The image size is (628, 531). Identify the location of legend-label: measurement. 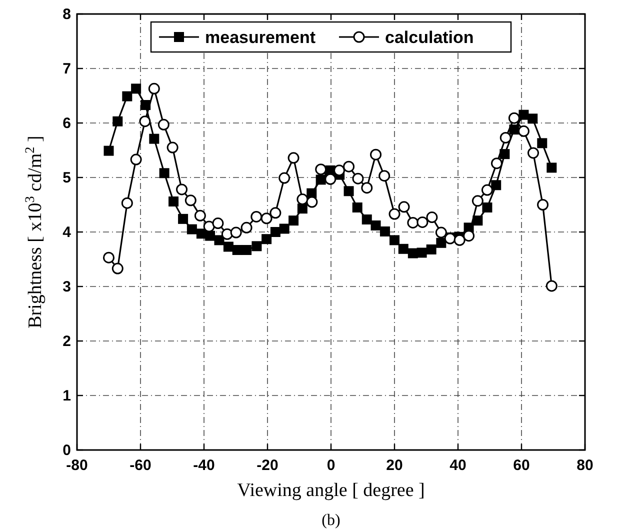
(260, 37).